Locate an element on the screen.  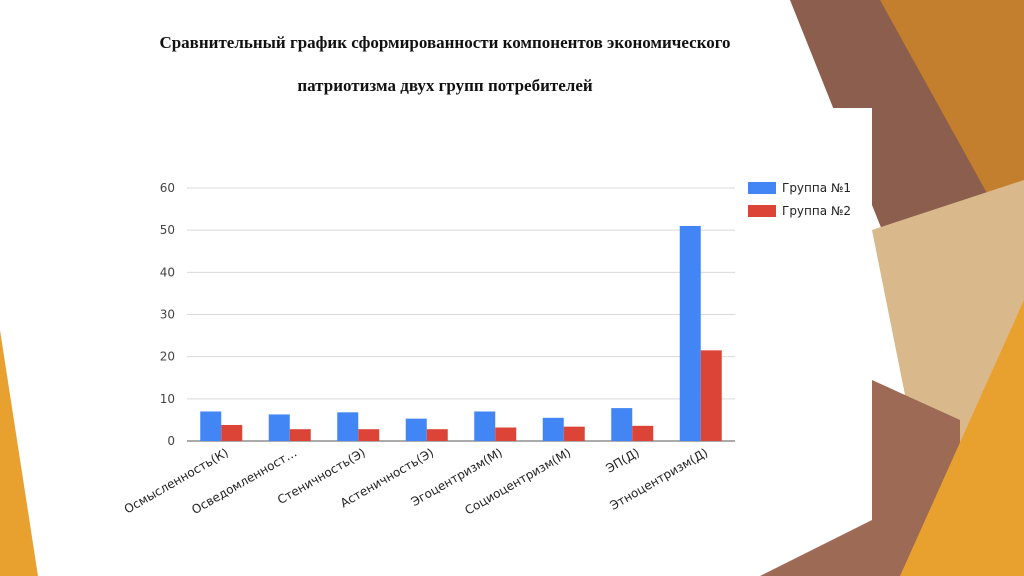
legend-label: Группа №2 is located at coordinates (816, 211).